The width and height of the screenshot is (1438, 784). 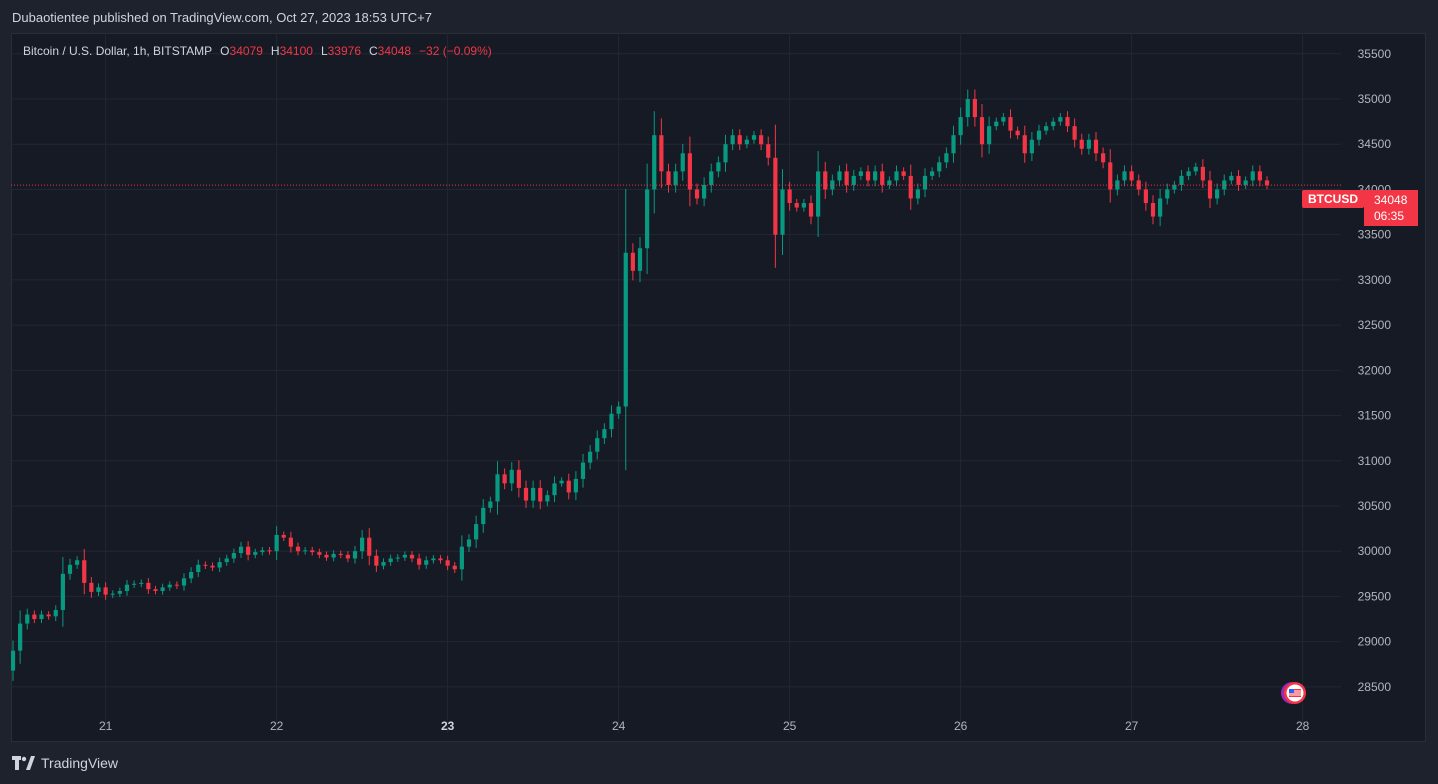 I want to click on y-tick-label: 28500, so click(x=1375, y=687).